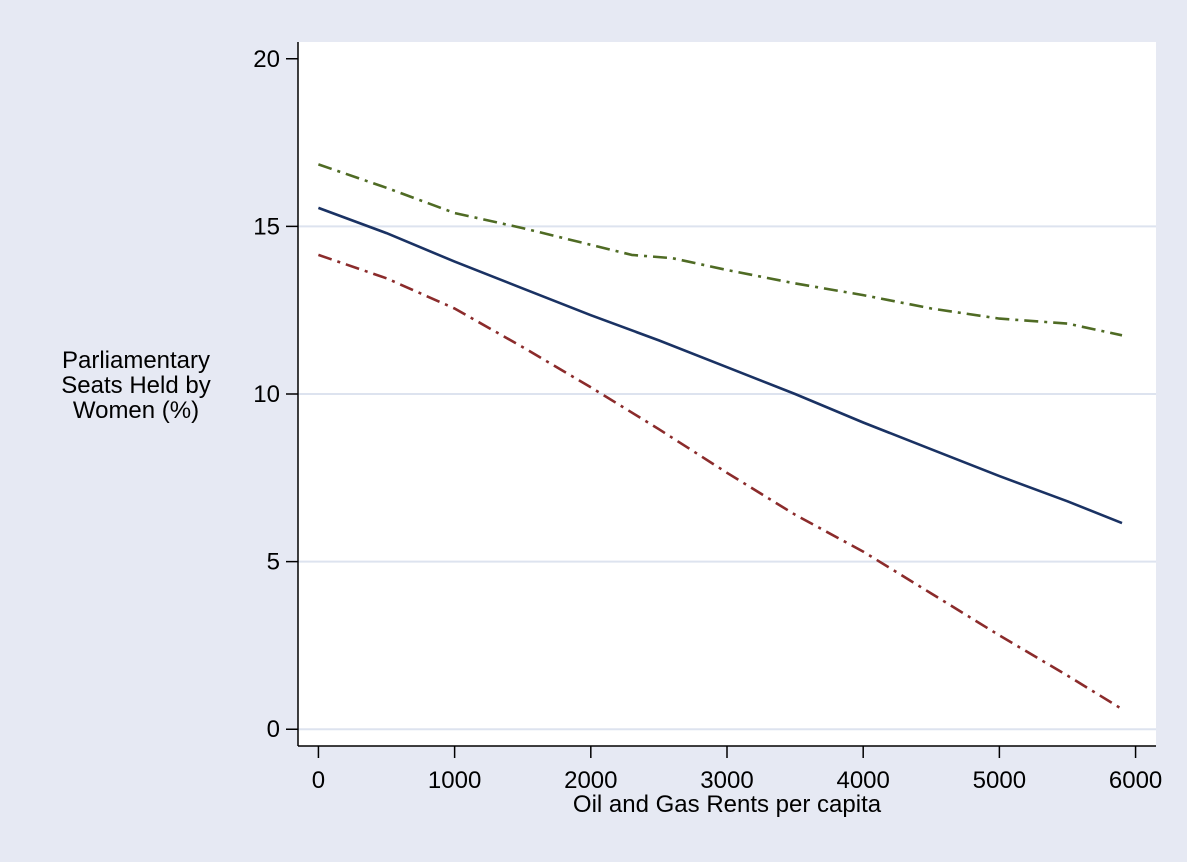 This screenshot has height=862, width=1187. Describe the element at coordinates (136, 360) in the screenshot. I see `y-axis-title-line: Parliamentary` at that location.